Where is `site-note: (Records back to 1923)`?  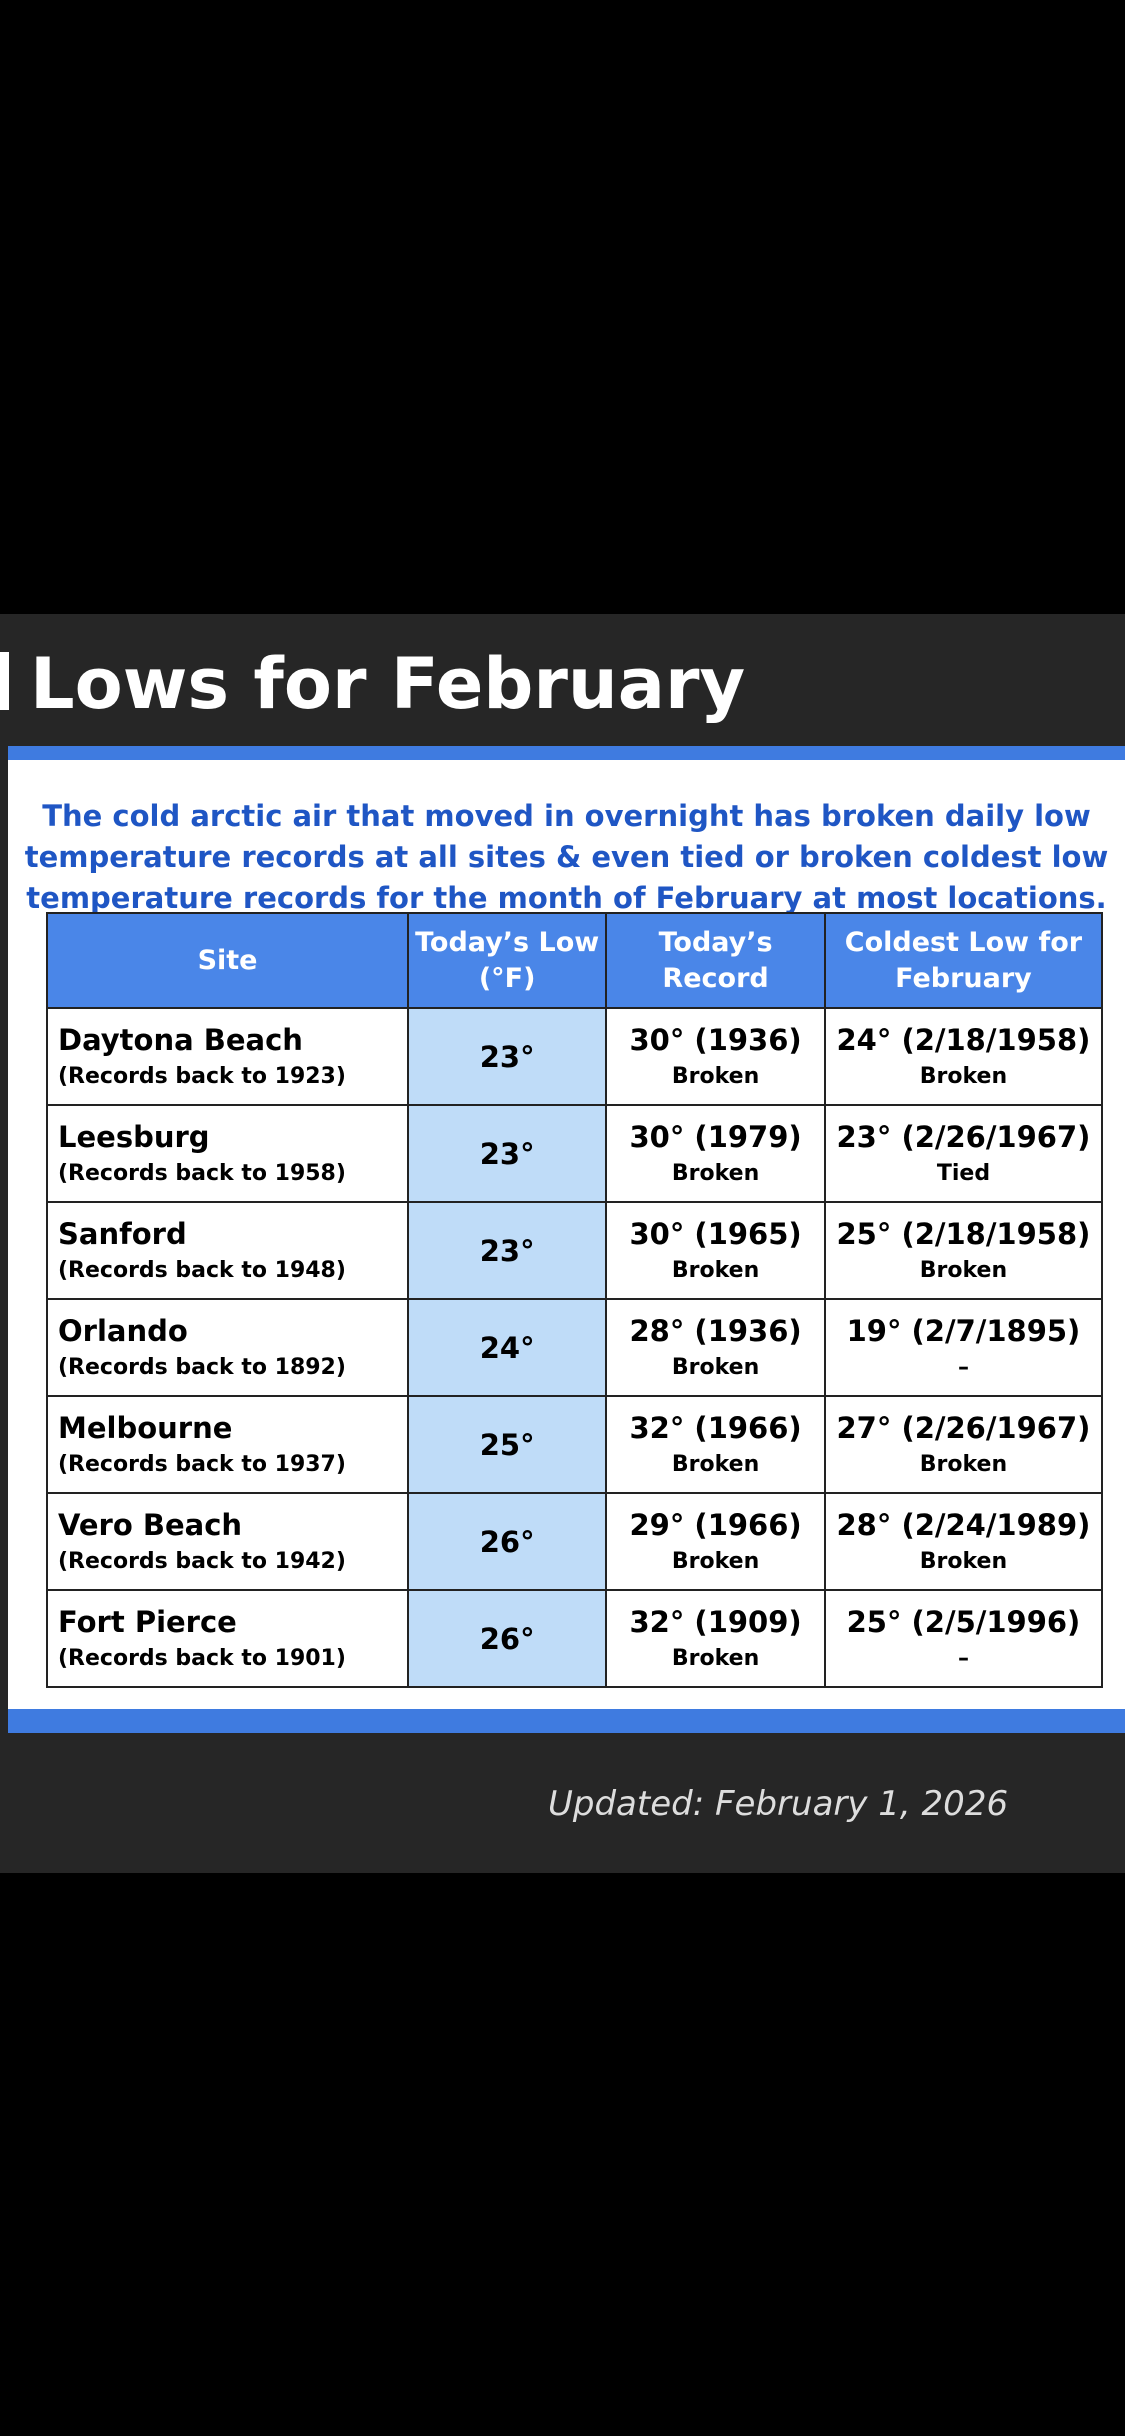 site-note: (Records back to 1923) is located at coordinates (202, 1076).